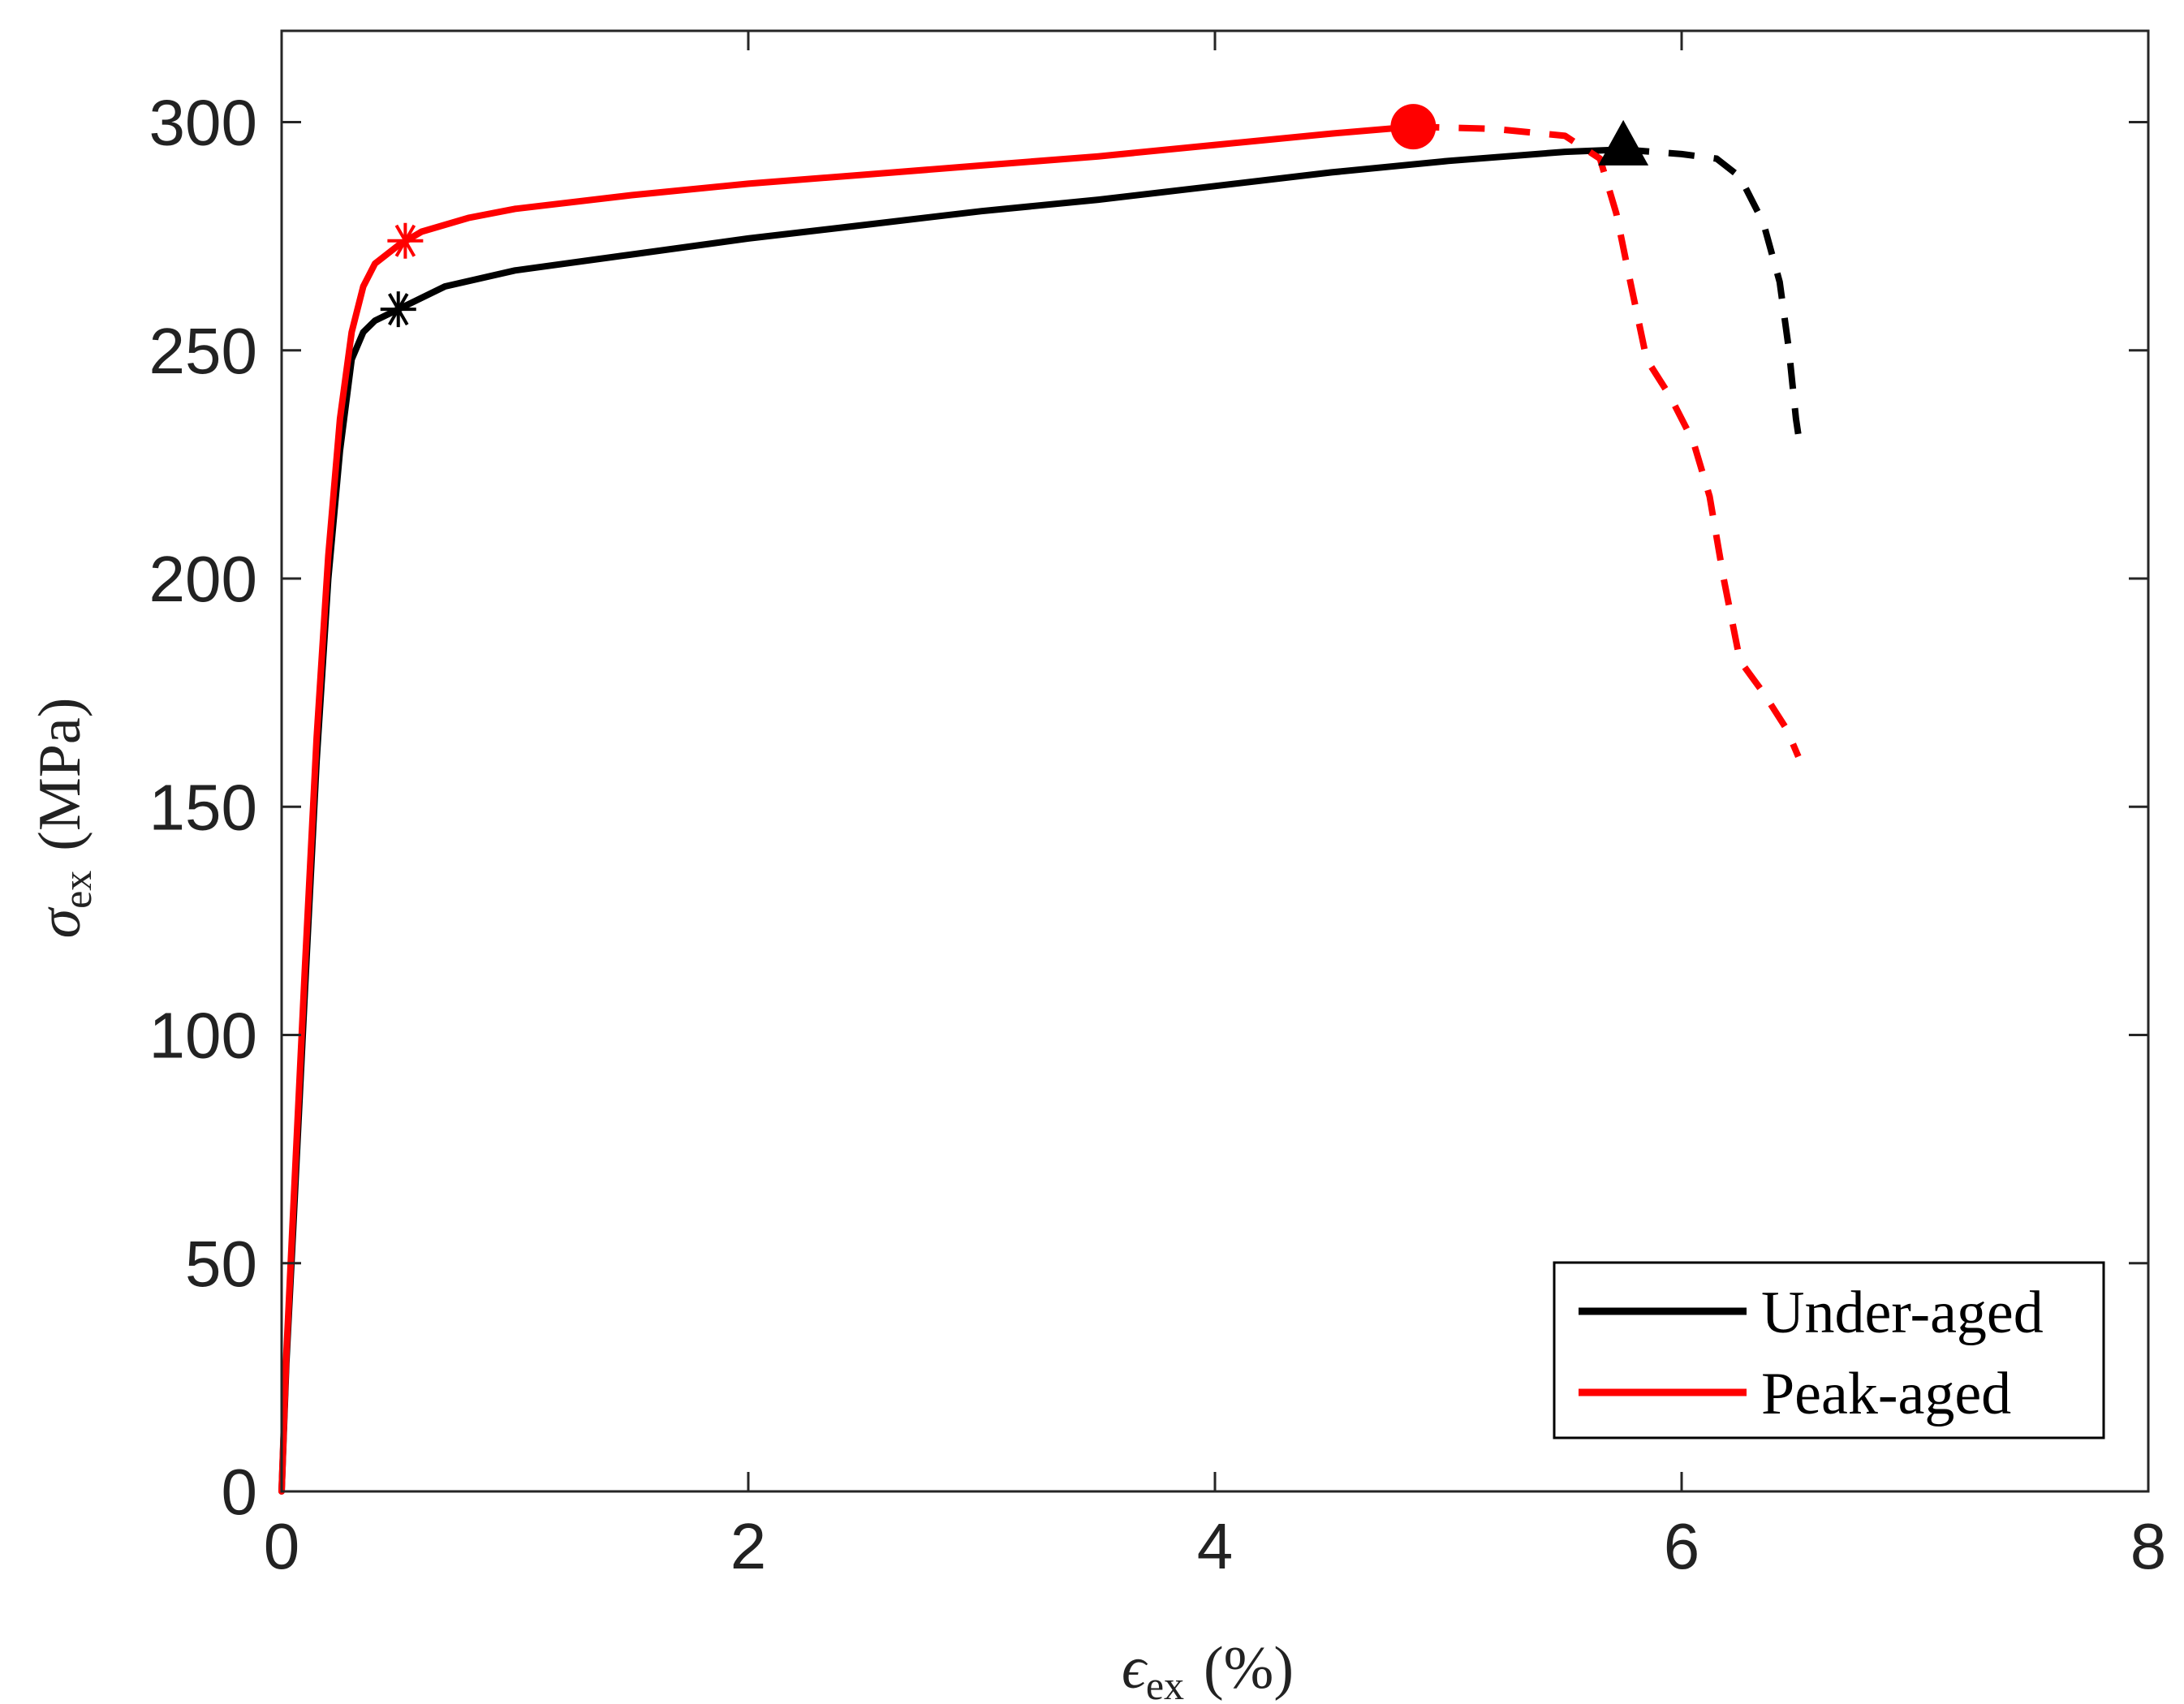 This screenshot has height=1704, width=2184. What do you see at coordinates (1624, 142) in the screenshot?
I see `marker-triangle-under-aged` at bounding box center [1624, 142].